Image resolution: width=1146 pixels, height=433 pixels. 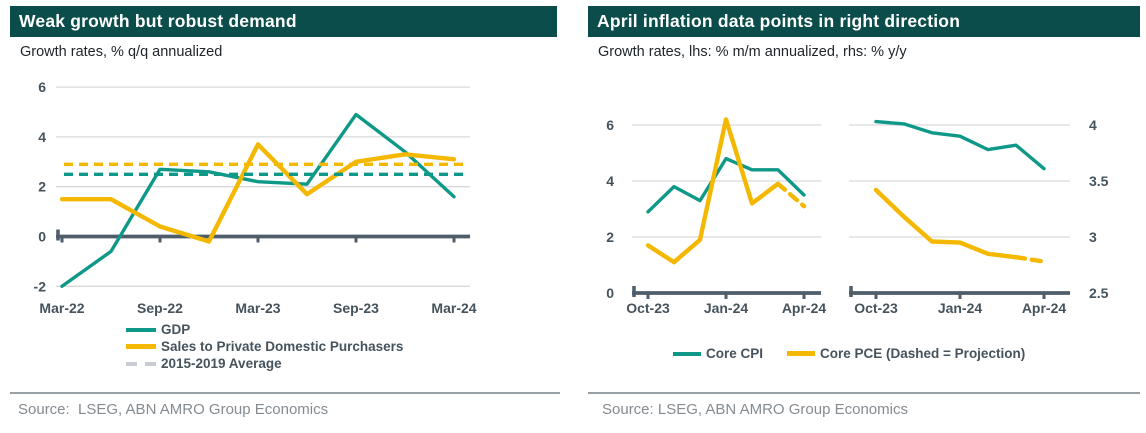 I want to click on legend-item-sales: Sales to Private Domestic Purchasers, so click(x=264, y=346).